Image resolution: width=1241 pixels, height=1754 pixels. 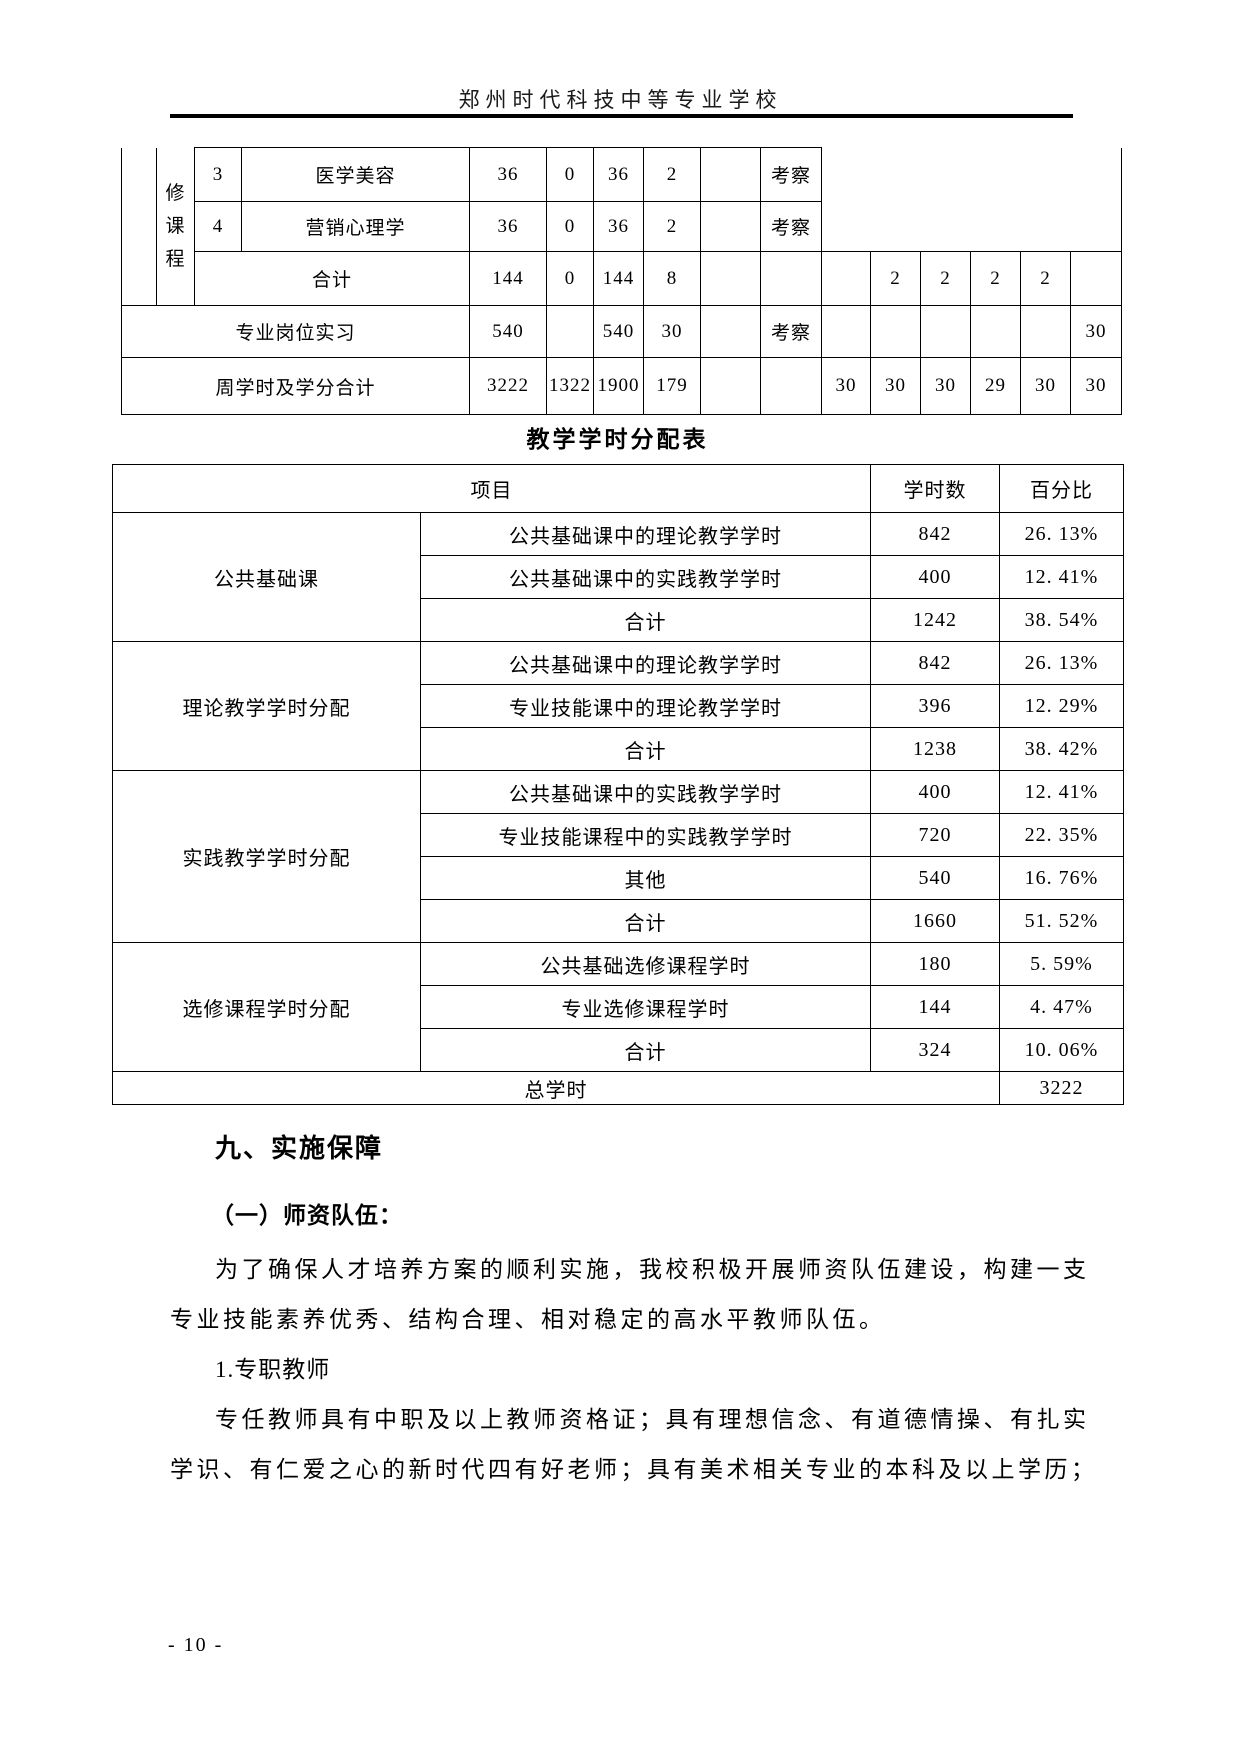 What do you see at coordinates (1061, 921) in the screenshot?
I see `row-percent: 51. 52%` at bounding box center [1061, 921].